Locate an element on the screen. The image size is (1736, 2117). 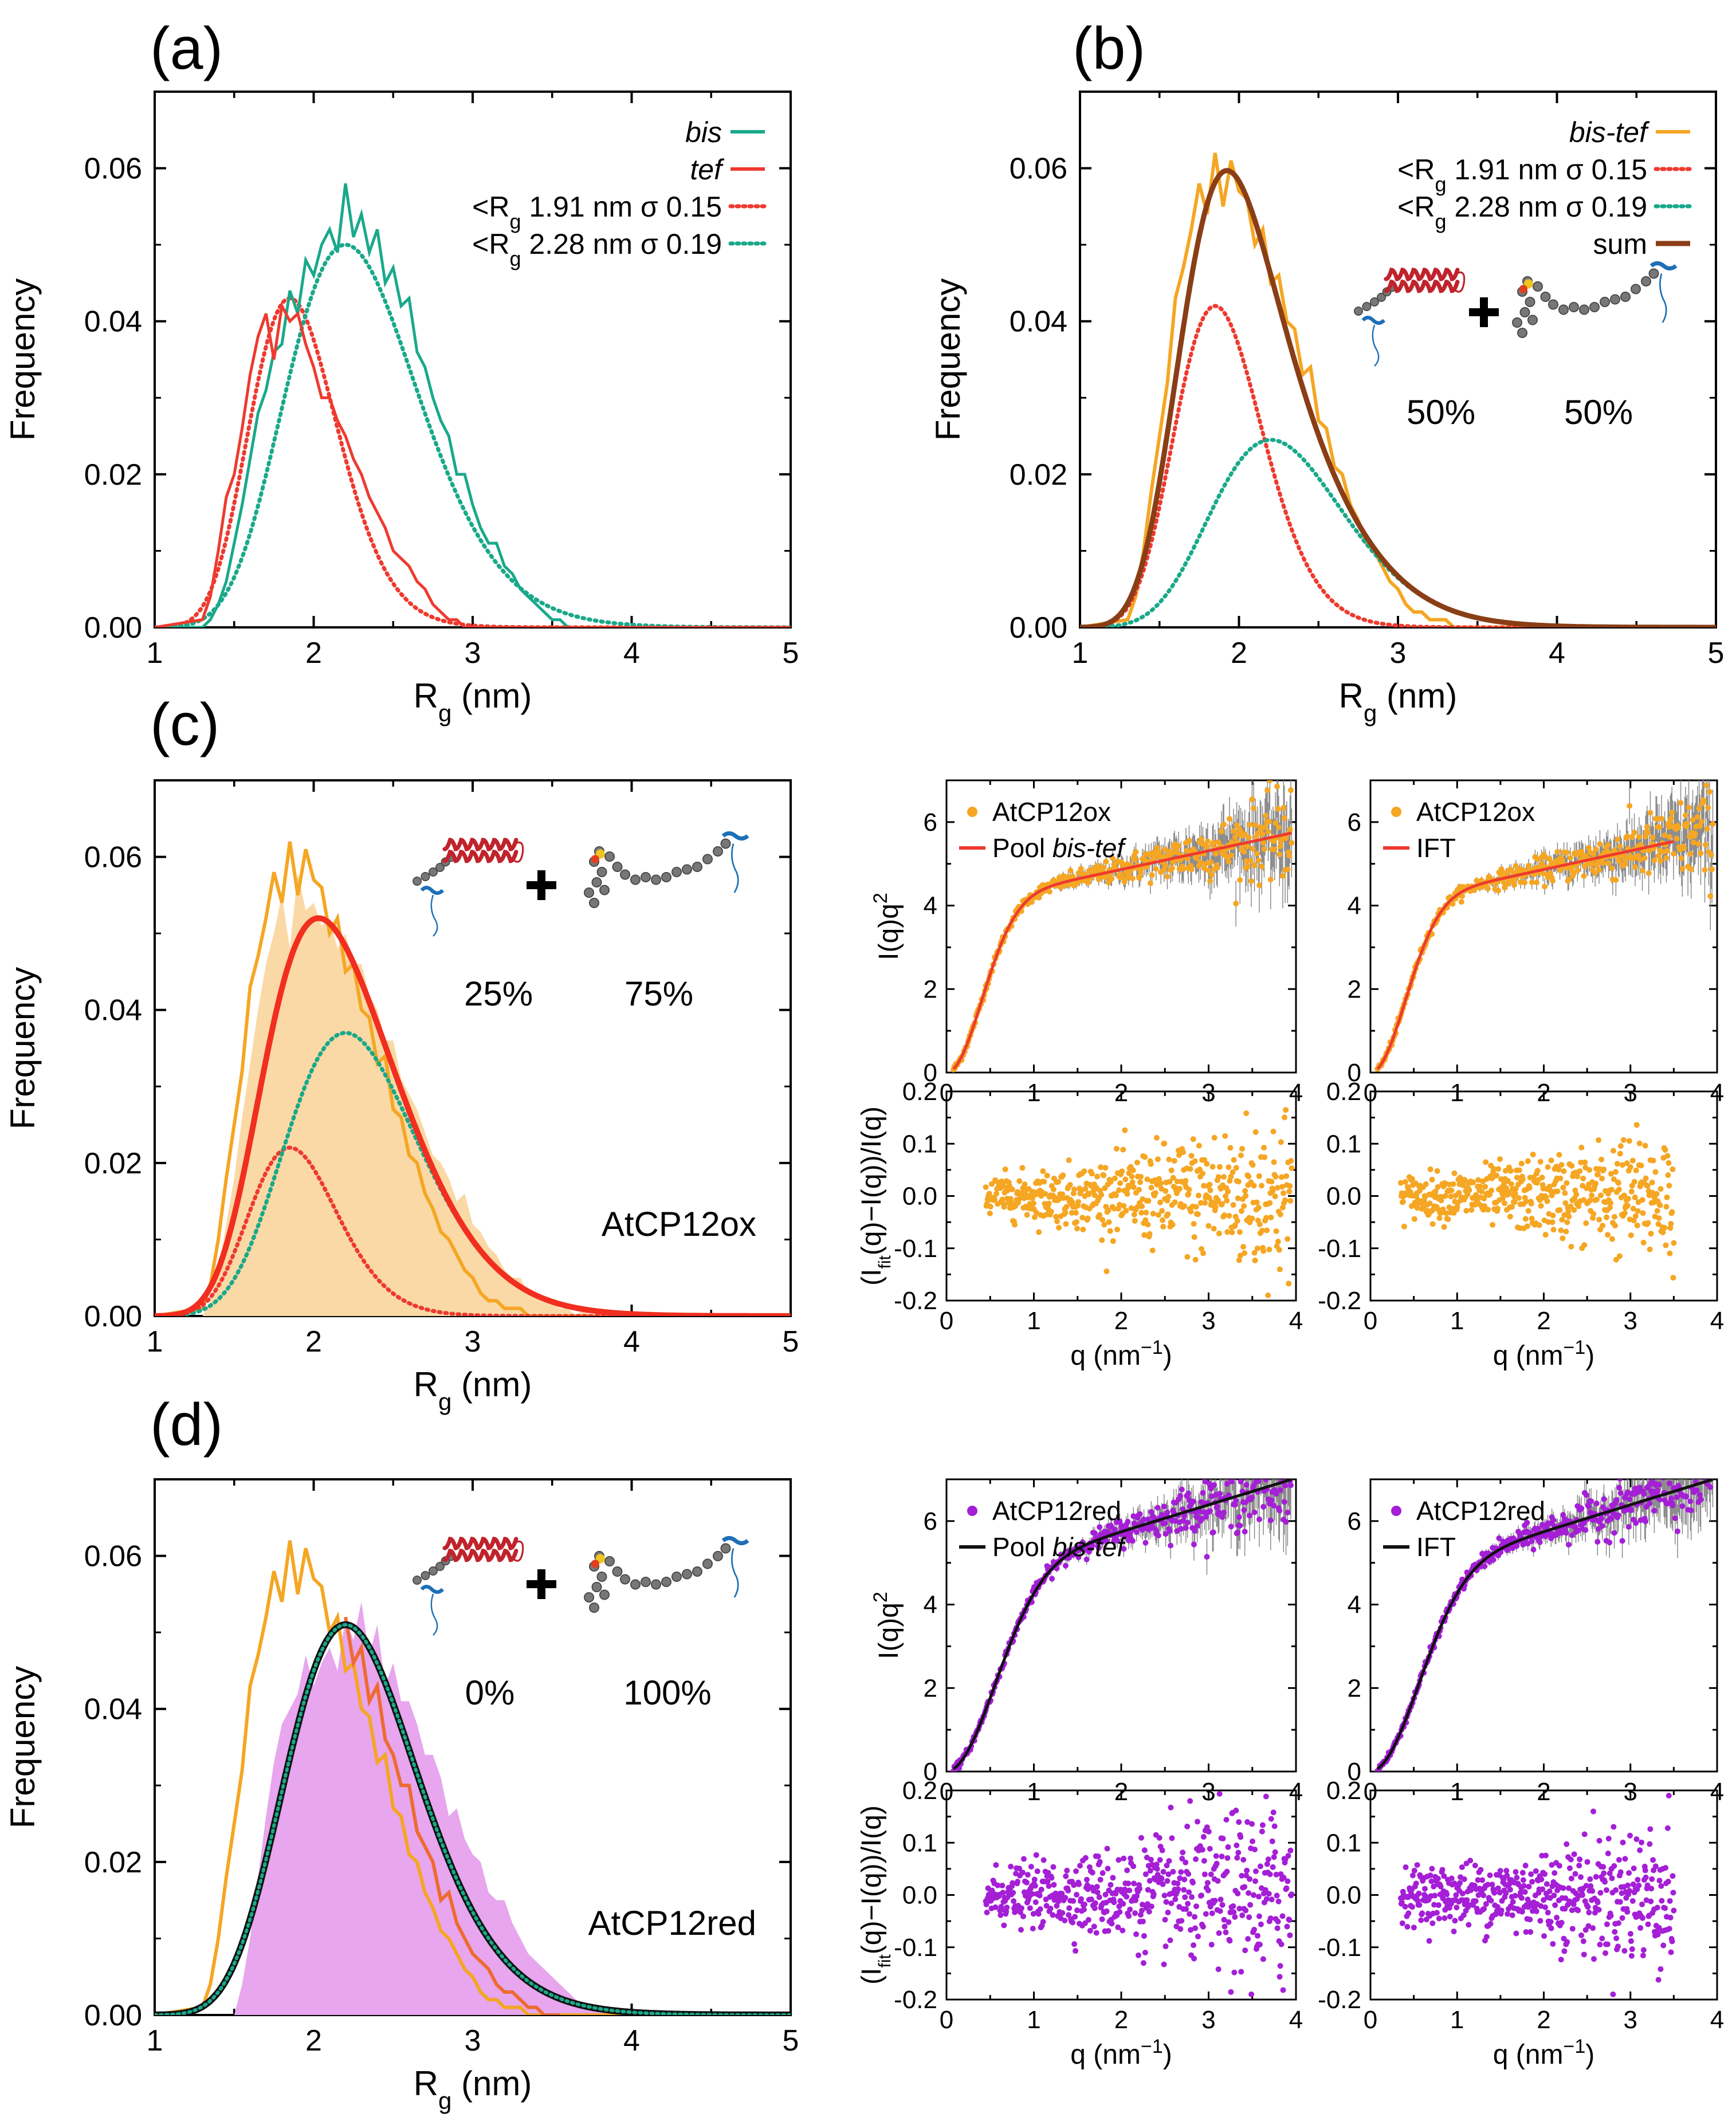
y-tick-label: 0.06 is located at coordinates (113, 1556).